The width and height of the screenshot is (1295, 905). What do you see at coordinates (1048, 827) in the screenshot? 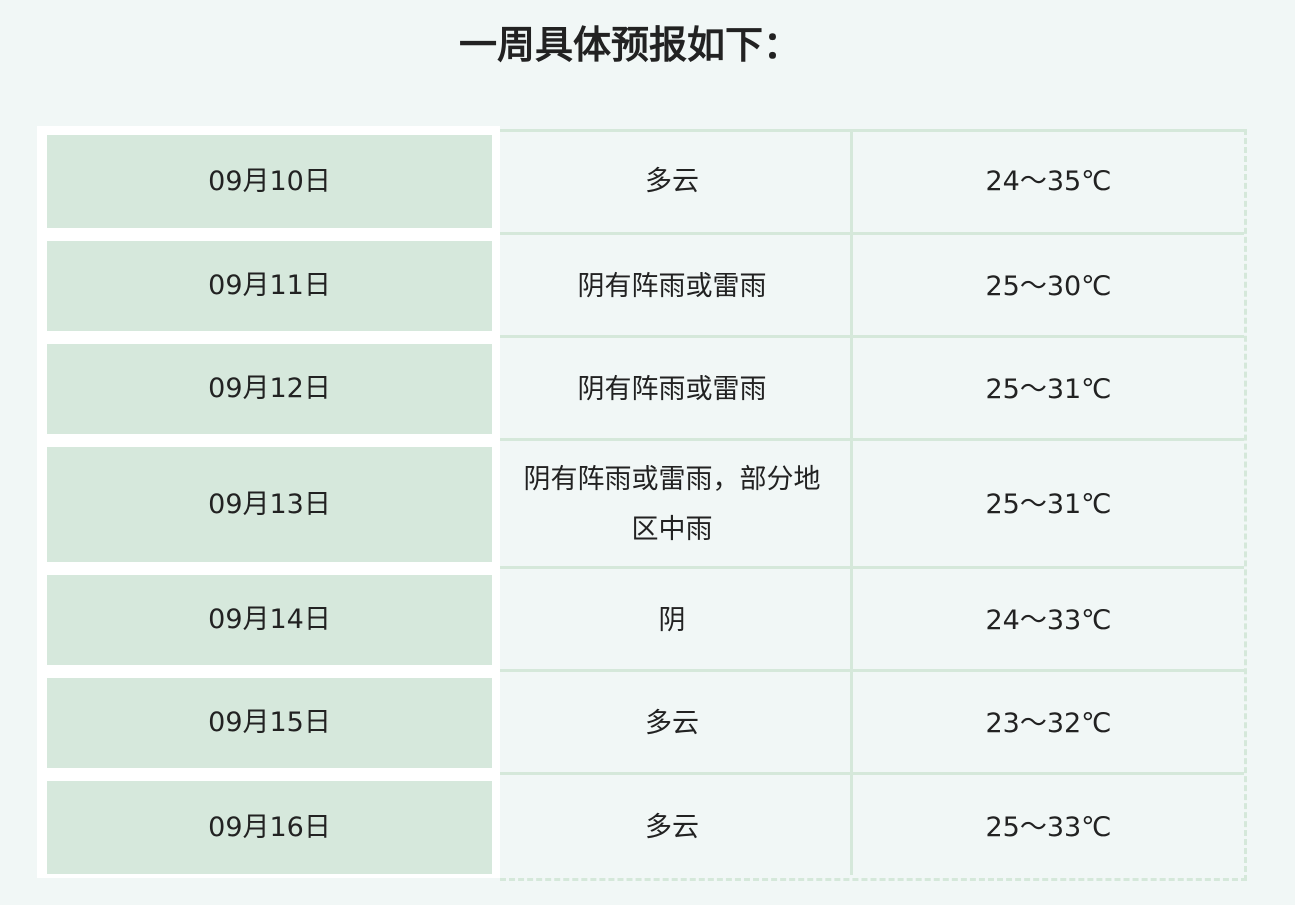
I see `temp-cell: 25～33℃` at bounding box center [1048, 827].